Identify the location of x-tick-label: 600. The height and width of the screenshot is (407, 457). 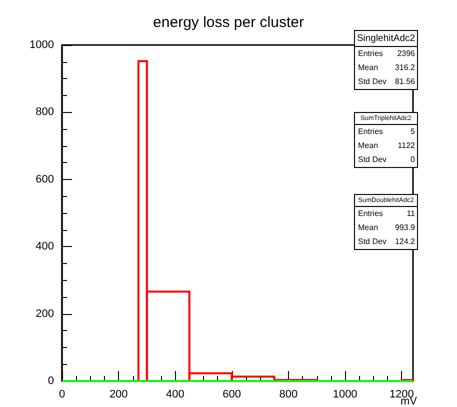
(232, 394).